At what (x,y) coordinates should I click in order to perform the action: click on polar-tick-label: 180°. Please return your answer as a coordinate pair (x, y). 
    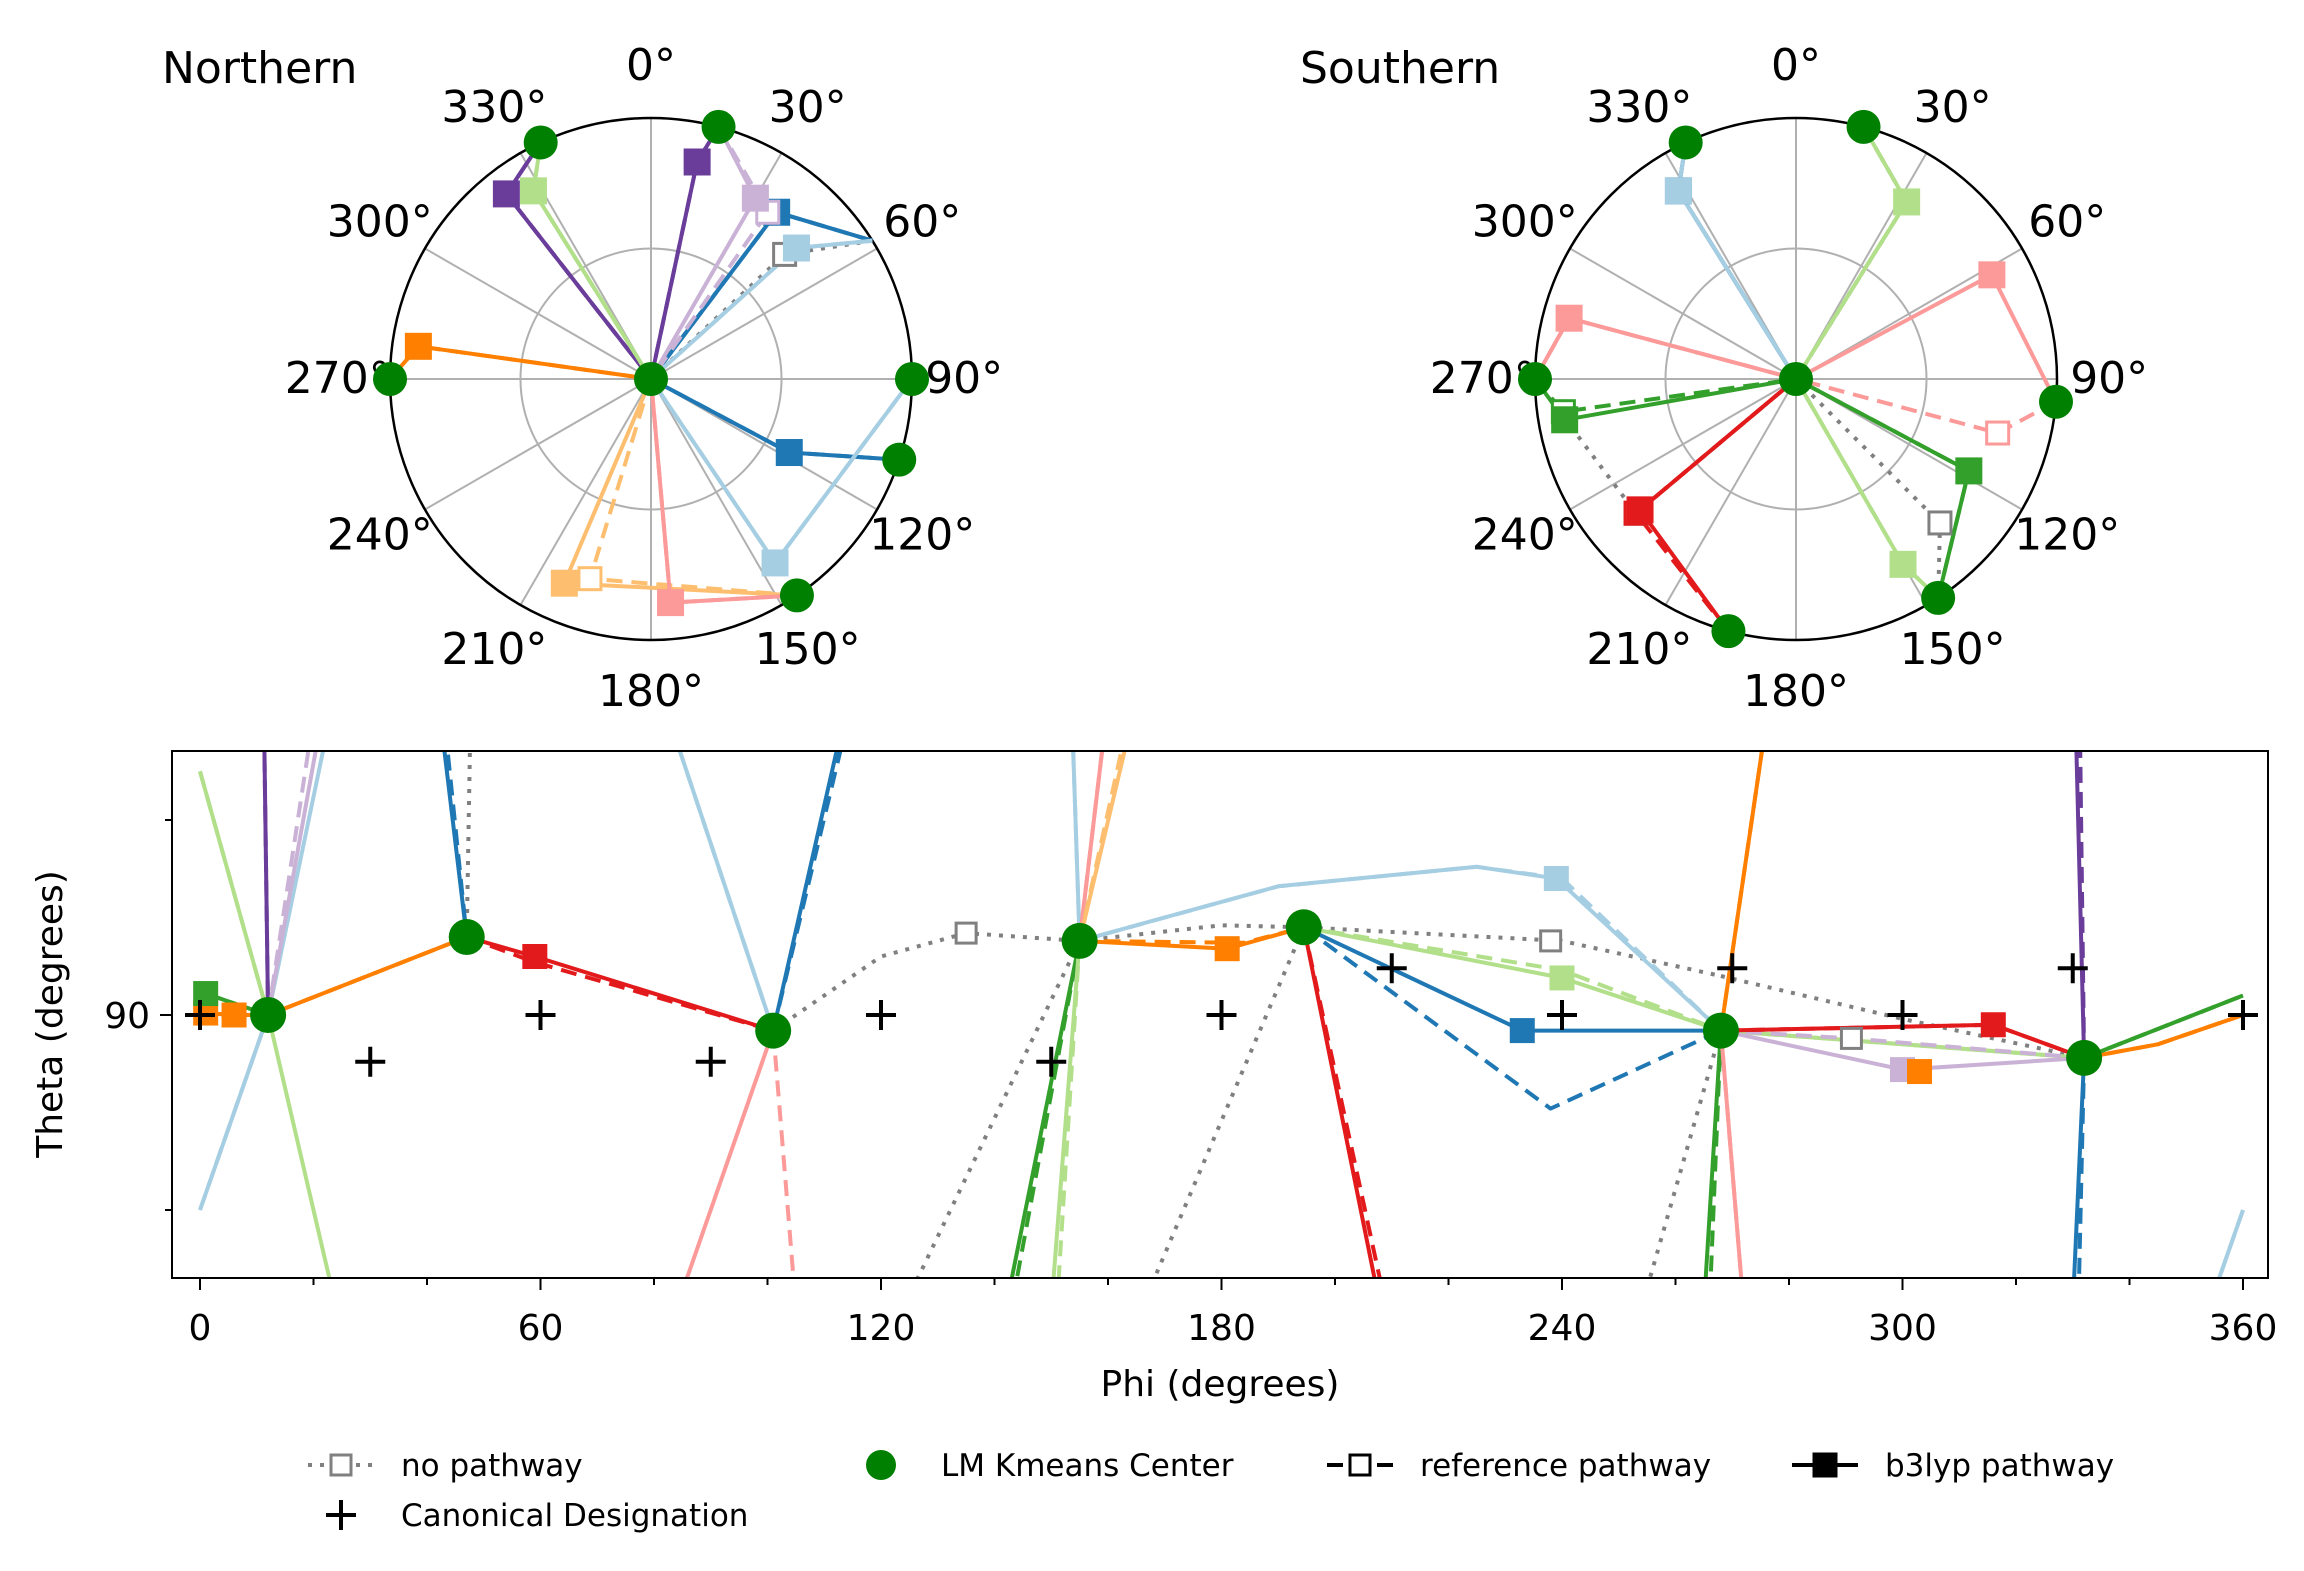
    Looking at the image, I should click on (1796, 691).